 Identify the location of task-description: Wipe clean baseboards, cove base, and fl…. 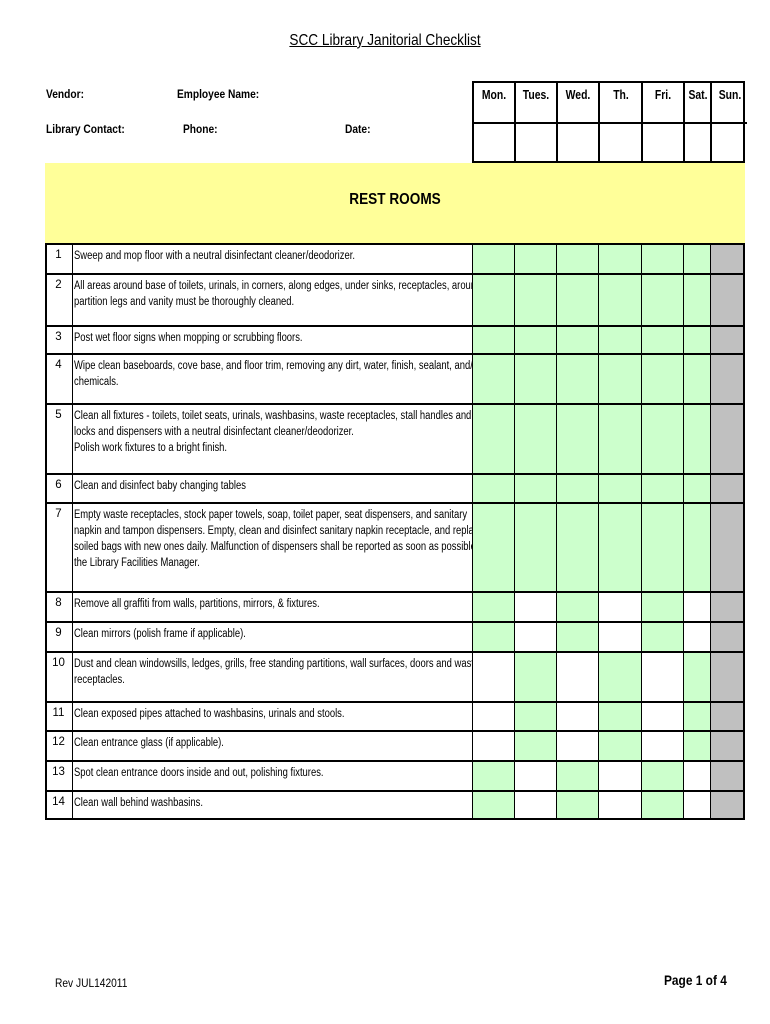
(278, 374).